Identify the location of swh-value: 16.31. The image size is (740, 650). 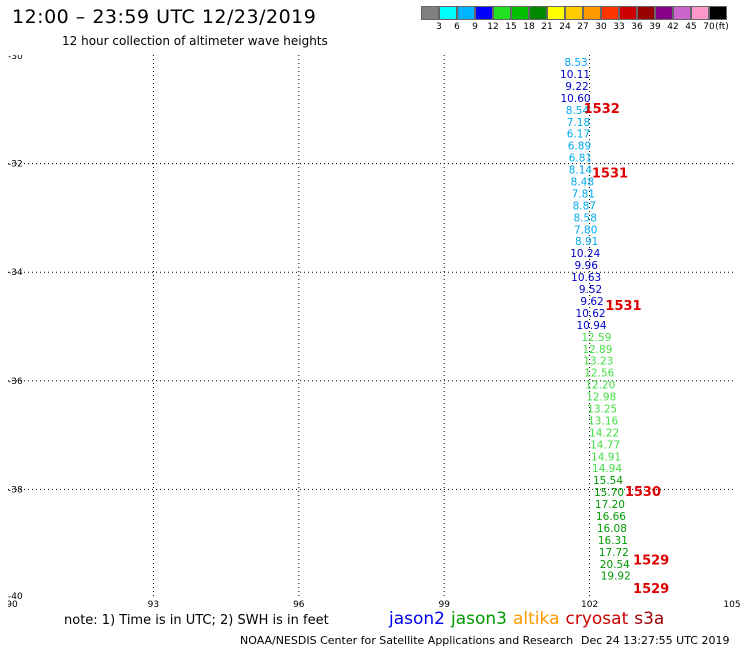
(613, 541).